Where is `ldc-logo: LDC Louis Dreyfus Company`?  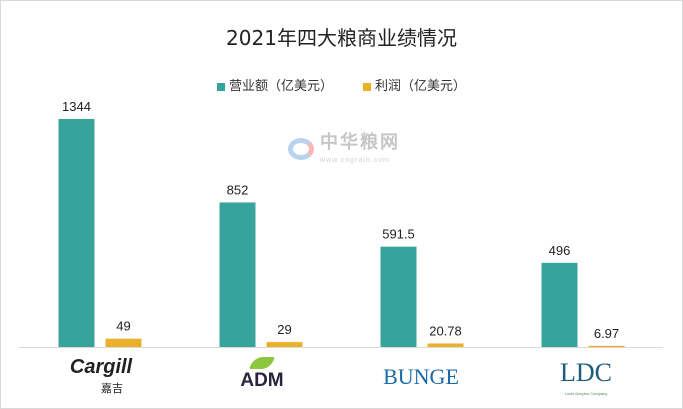
ldc-logo: LDC Louis Dreyfus Company is located at coordinates (586, 377).